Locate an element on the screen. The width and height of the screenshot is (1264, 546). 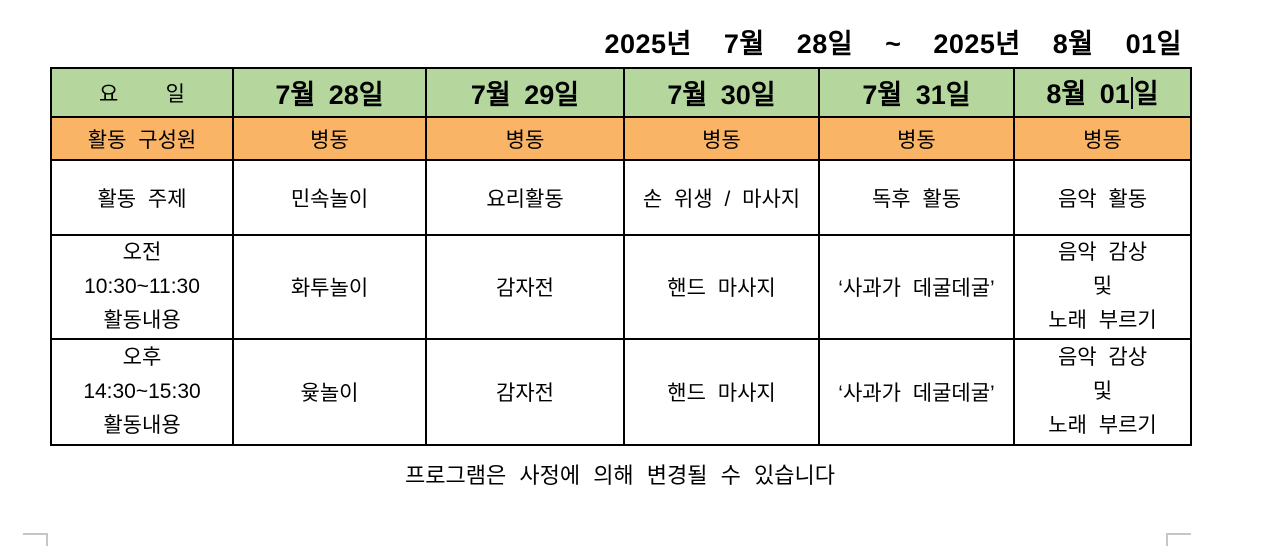
morning-cell-fri: 음악 감상 및 노래 부르기 is located at coordinates (1102, 287).